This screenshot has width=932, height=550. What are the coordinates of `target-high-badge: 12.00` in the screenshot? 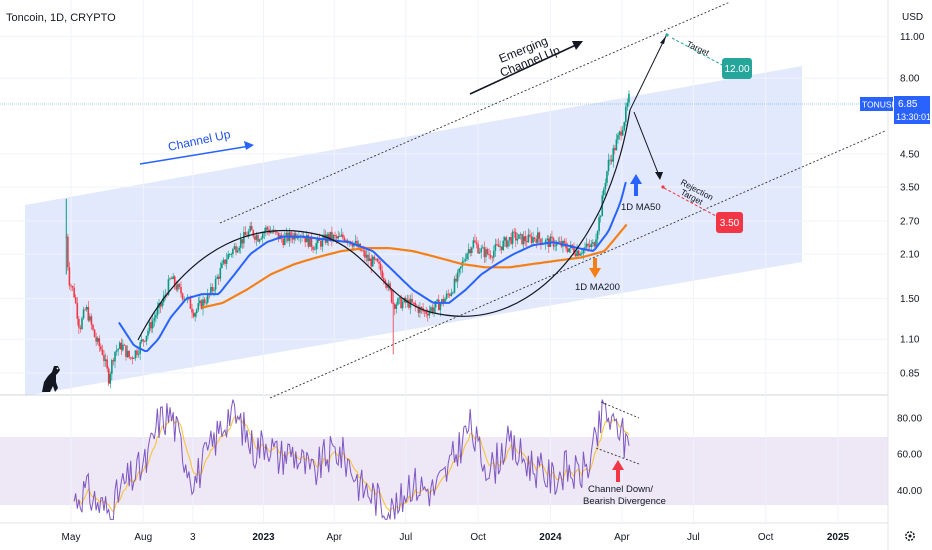 It's located at (737, 68).